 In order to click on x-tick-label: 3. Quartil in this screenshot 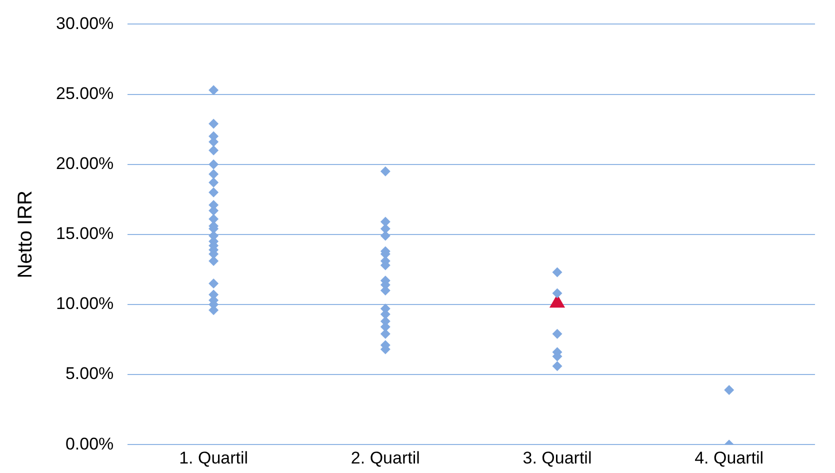, I will do `click(557, 458)`.